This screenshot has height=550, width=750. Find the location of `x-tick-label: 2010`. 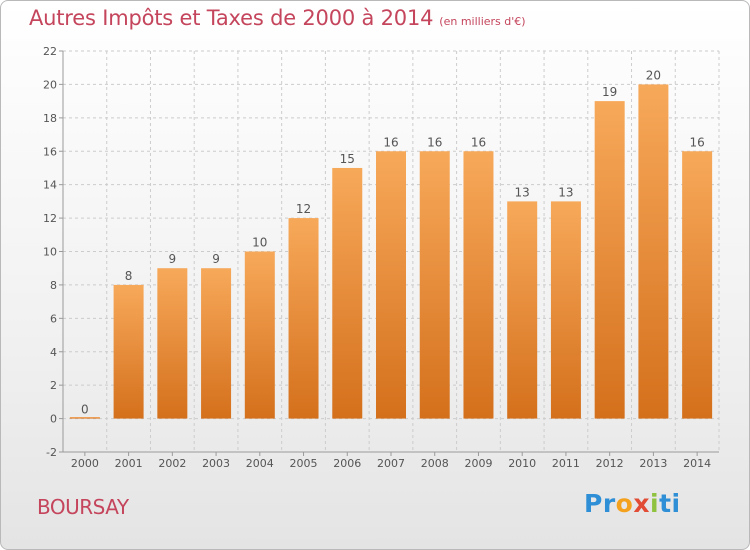

x-tick-label: 2010 is located at coordinates (522, 463).